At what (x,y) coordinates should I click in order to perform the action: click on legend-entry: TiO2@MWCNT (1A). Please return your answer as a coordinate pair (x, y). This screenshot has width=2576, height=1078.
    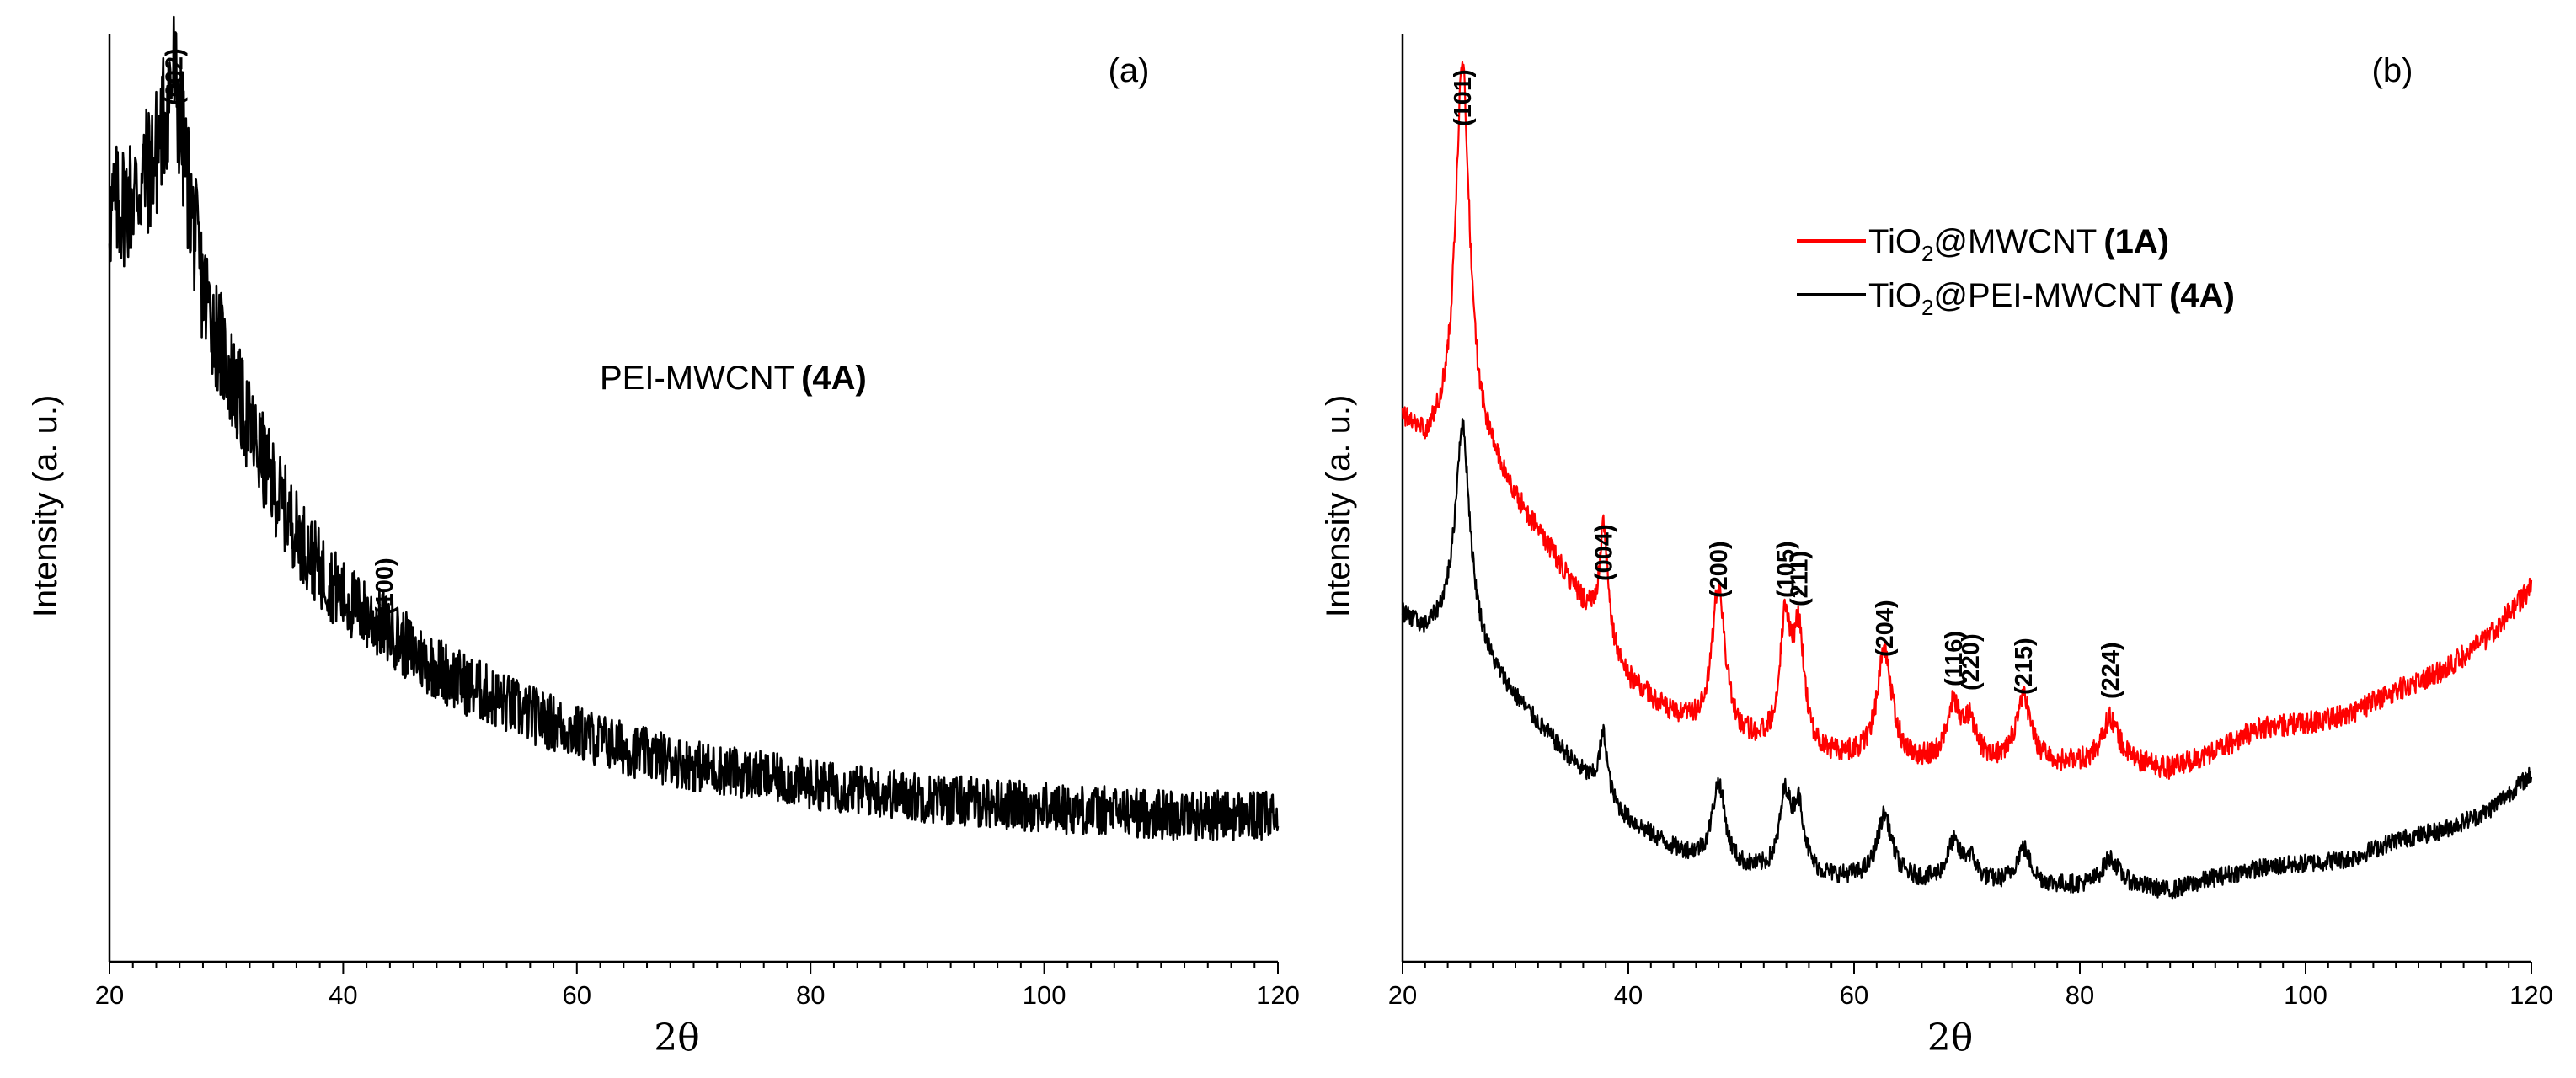
    Looking at the image, I should click on (2018, 245).